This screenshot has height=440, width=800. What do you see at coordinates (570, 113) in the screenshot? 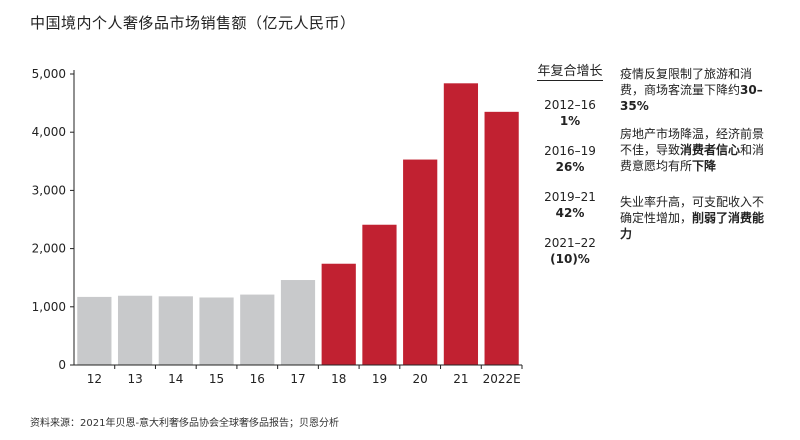
I see `cagr-item-2012-16: 2012–16 1%` at bounding box center [570, 113].